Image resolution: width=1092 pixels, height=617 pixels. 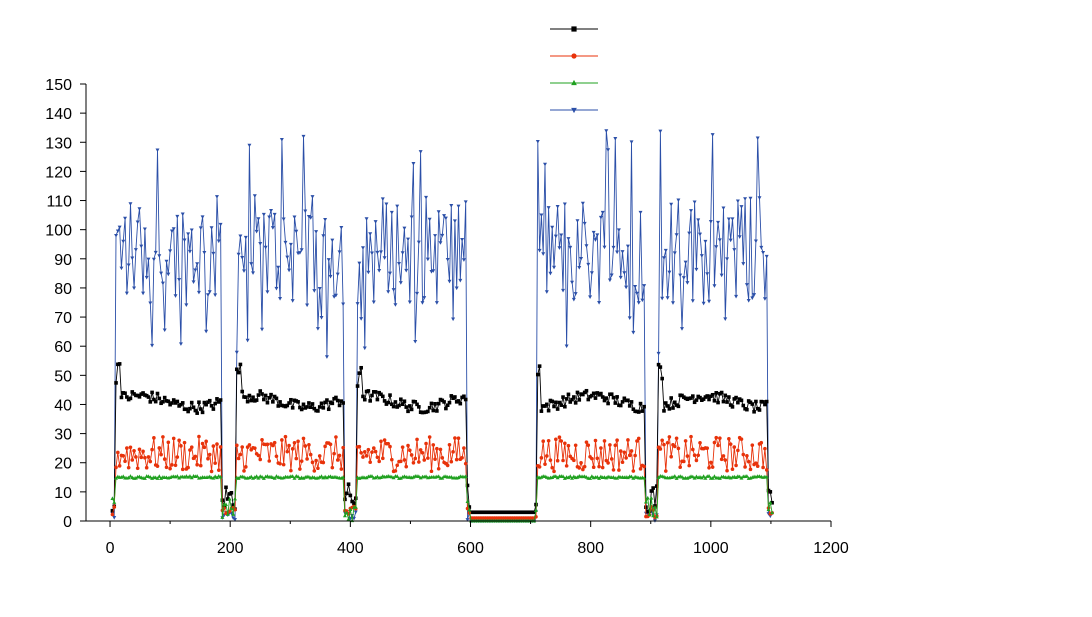 What do you see at coordinates (574, 110) in the screenshot?
I see `legend-marker` at bounding box center [574, 110].